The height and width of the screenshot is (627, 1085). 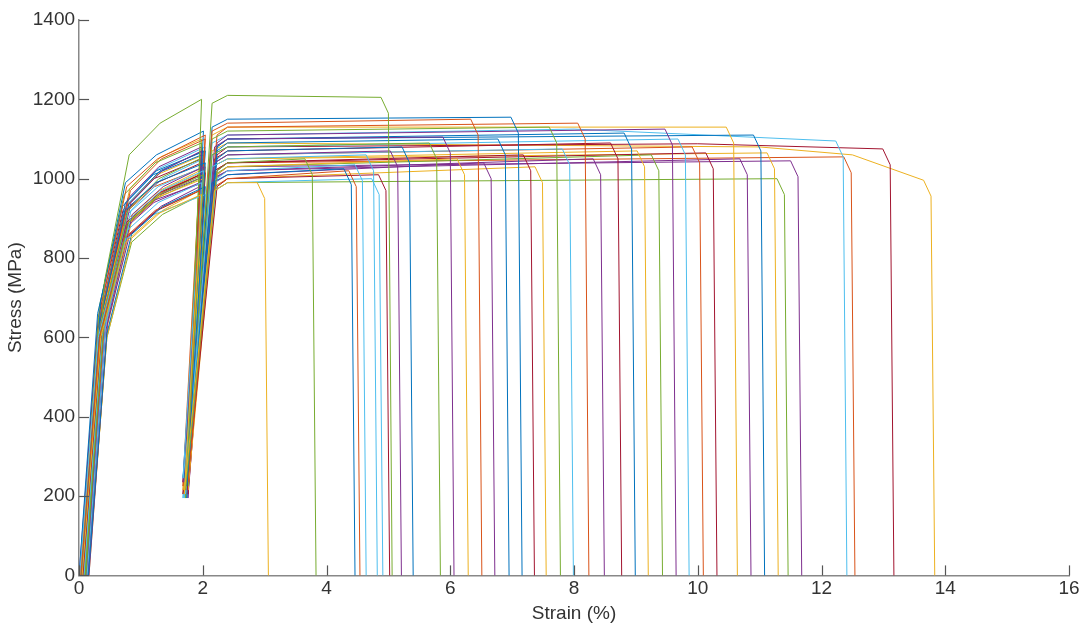 What do you see at coordinates (70, 574) in the screenshot?
I see `y-tick-label: 0` at bounding box center [70, 574].